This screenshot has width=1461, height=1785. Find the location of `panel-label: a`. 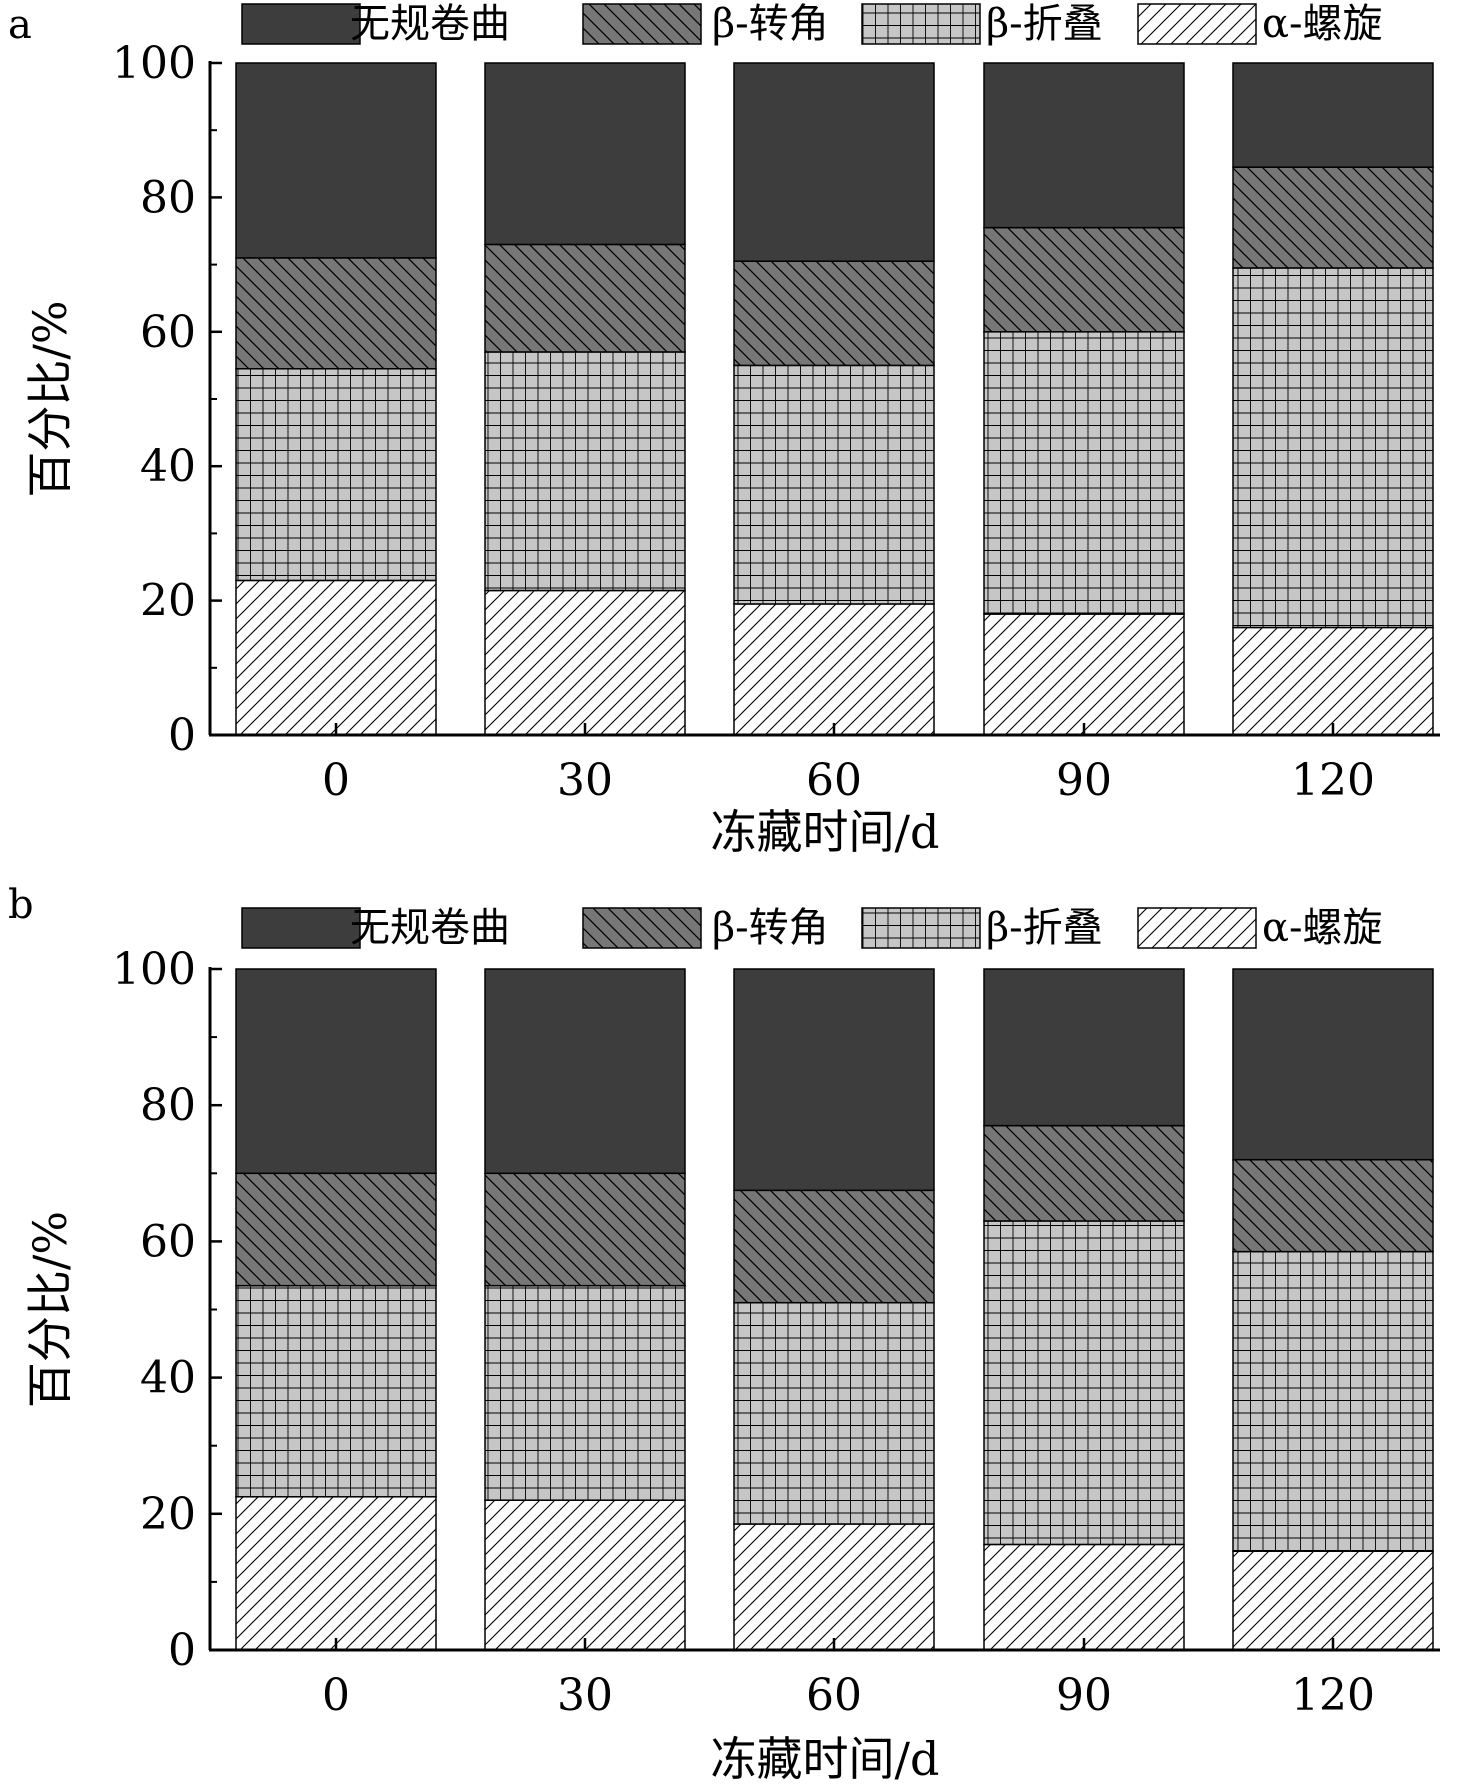

panel-label: a is located at coordinates (20, 25).